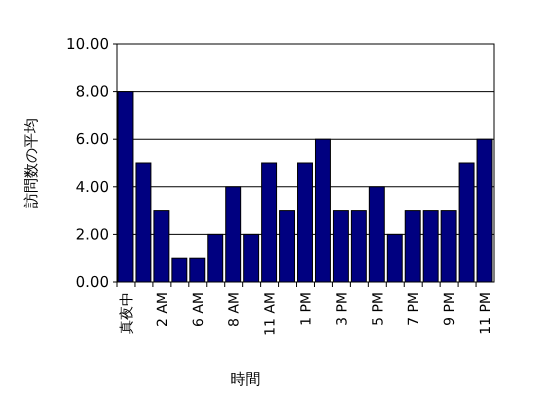 Image resolution: width=548 pixels, height=398 pixels. What do you see at coordinates (342, 309) in the screenshot?
I see `x-tick-label: 3 PM` at bounding box center [342, 309].